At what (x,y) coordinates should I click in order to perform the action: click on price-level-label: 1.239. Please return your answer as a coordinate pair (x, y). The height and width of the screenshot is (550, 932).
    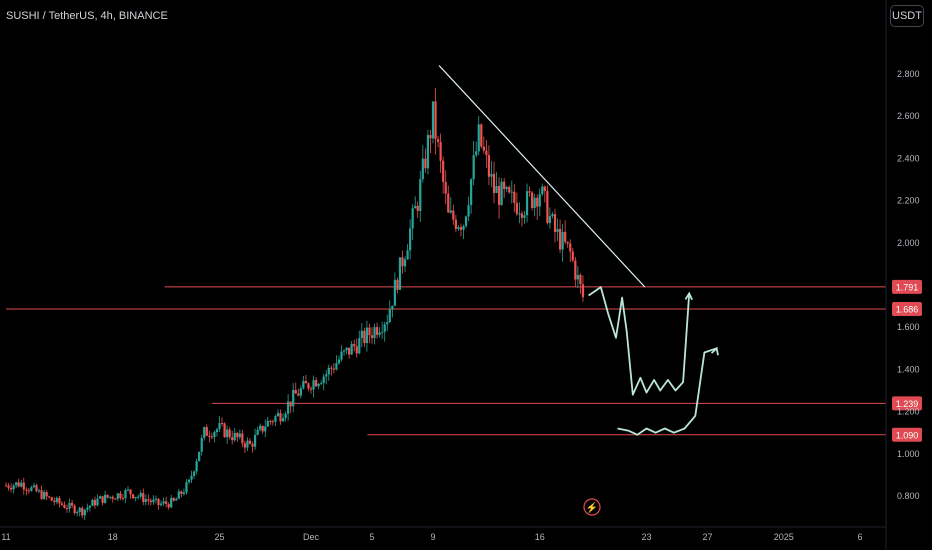
    Looking at the image, I should click on (907, 404).